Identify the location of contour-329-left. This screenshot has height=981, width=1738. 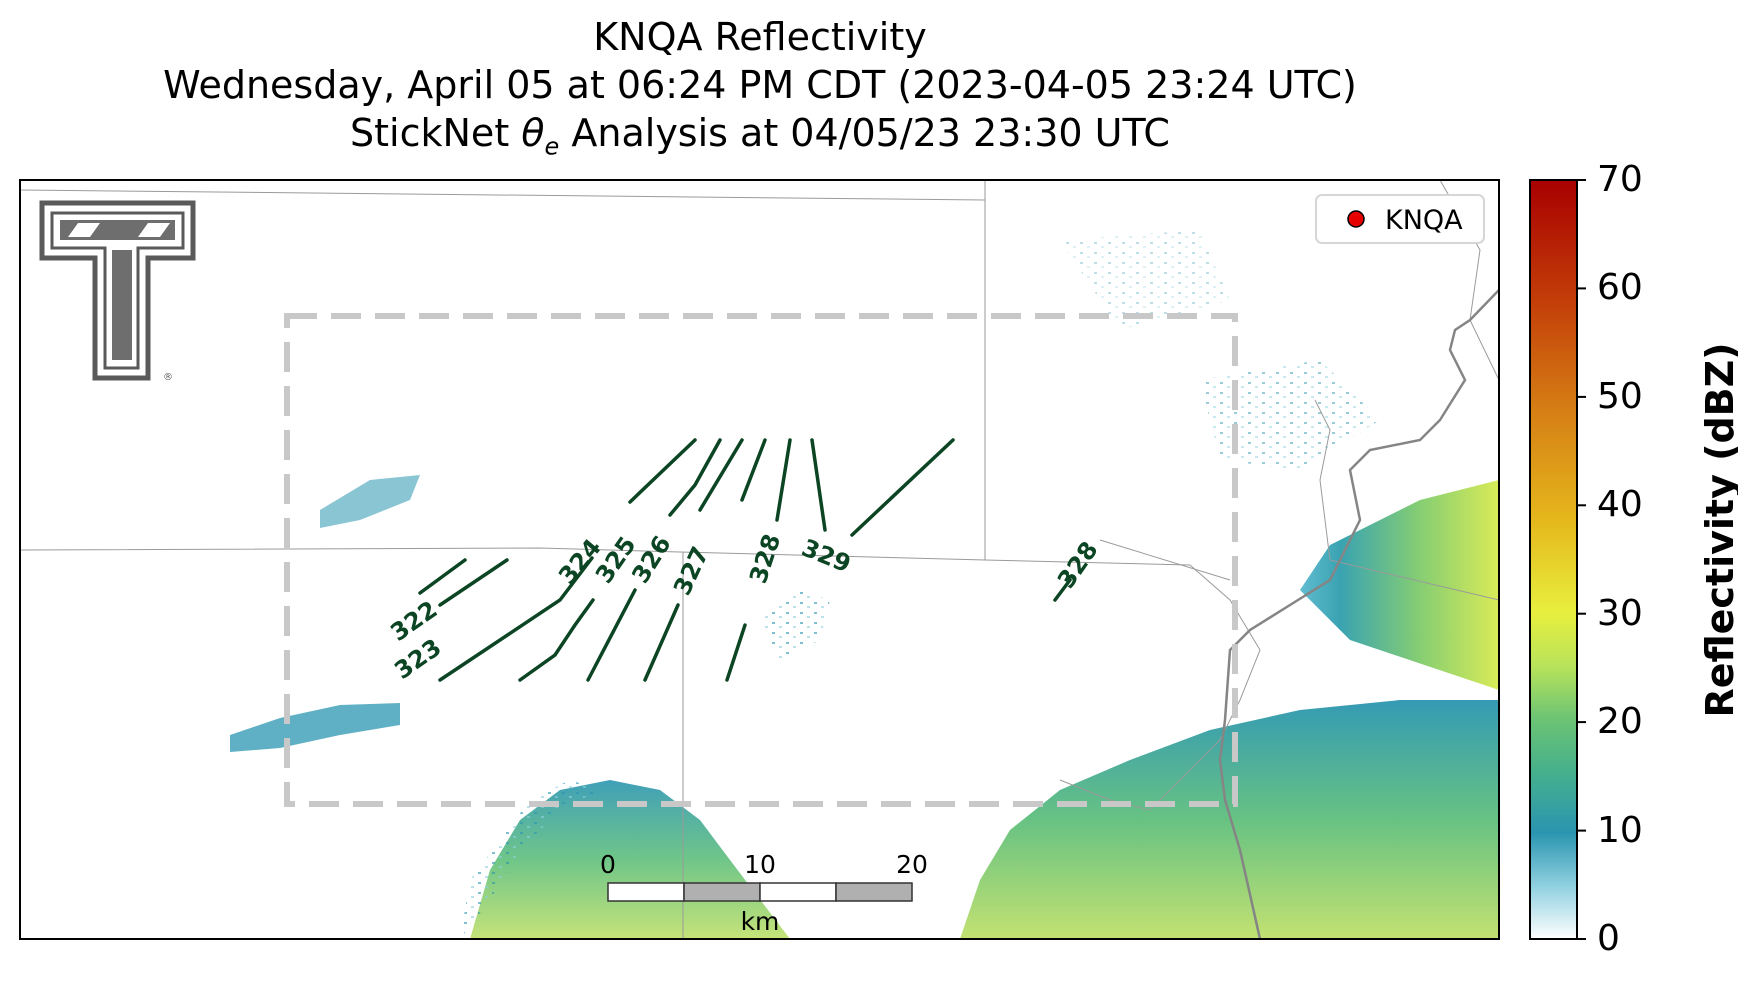
(818, 485).